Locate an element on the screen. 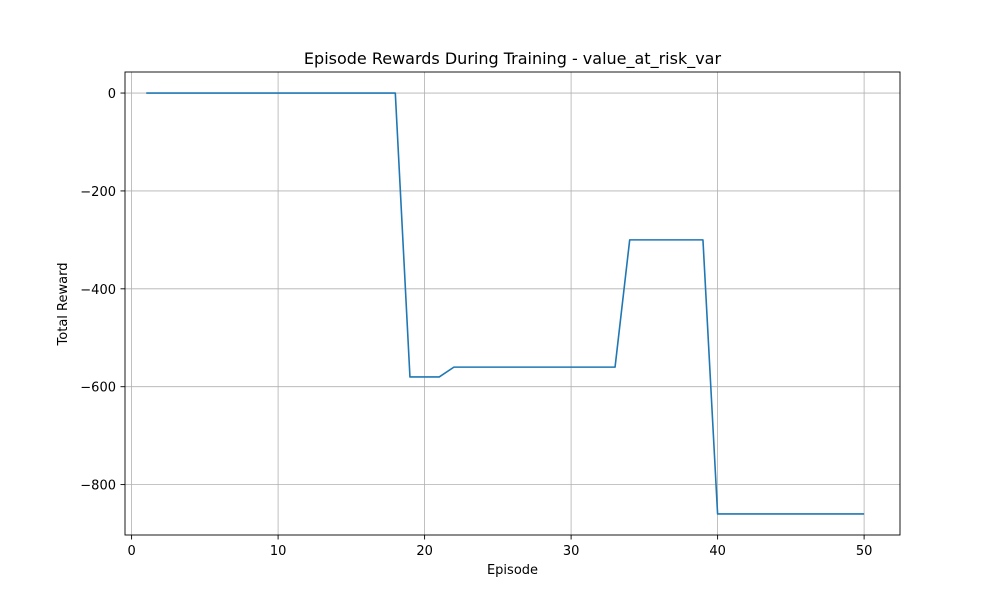  x-tick-label: 40 is located at coordinates (717, 551).